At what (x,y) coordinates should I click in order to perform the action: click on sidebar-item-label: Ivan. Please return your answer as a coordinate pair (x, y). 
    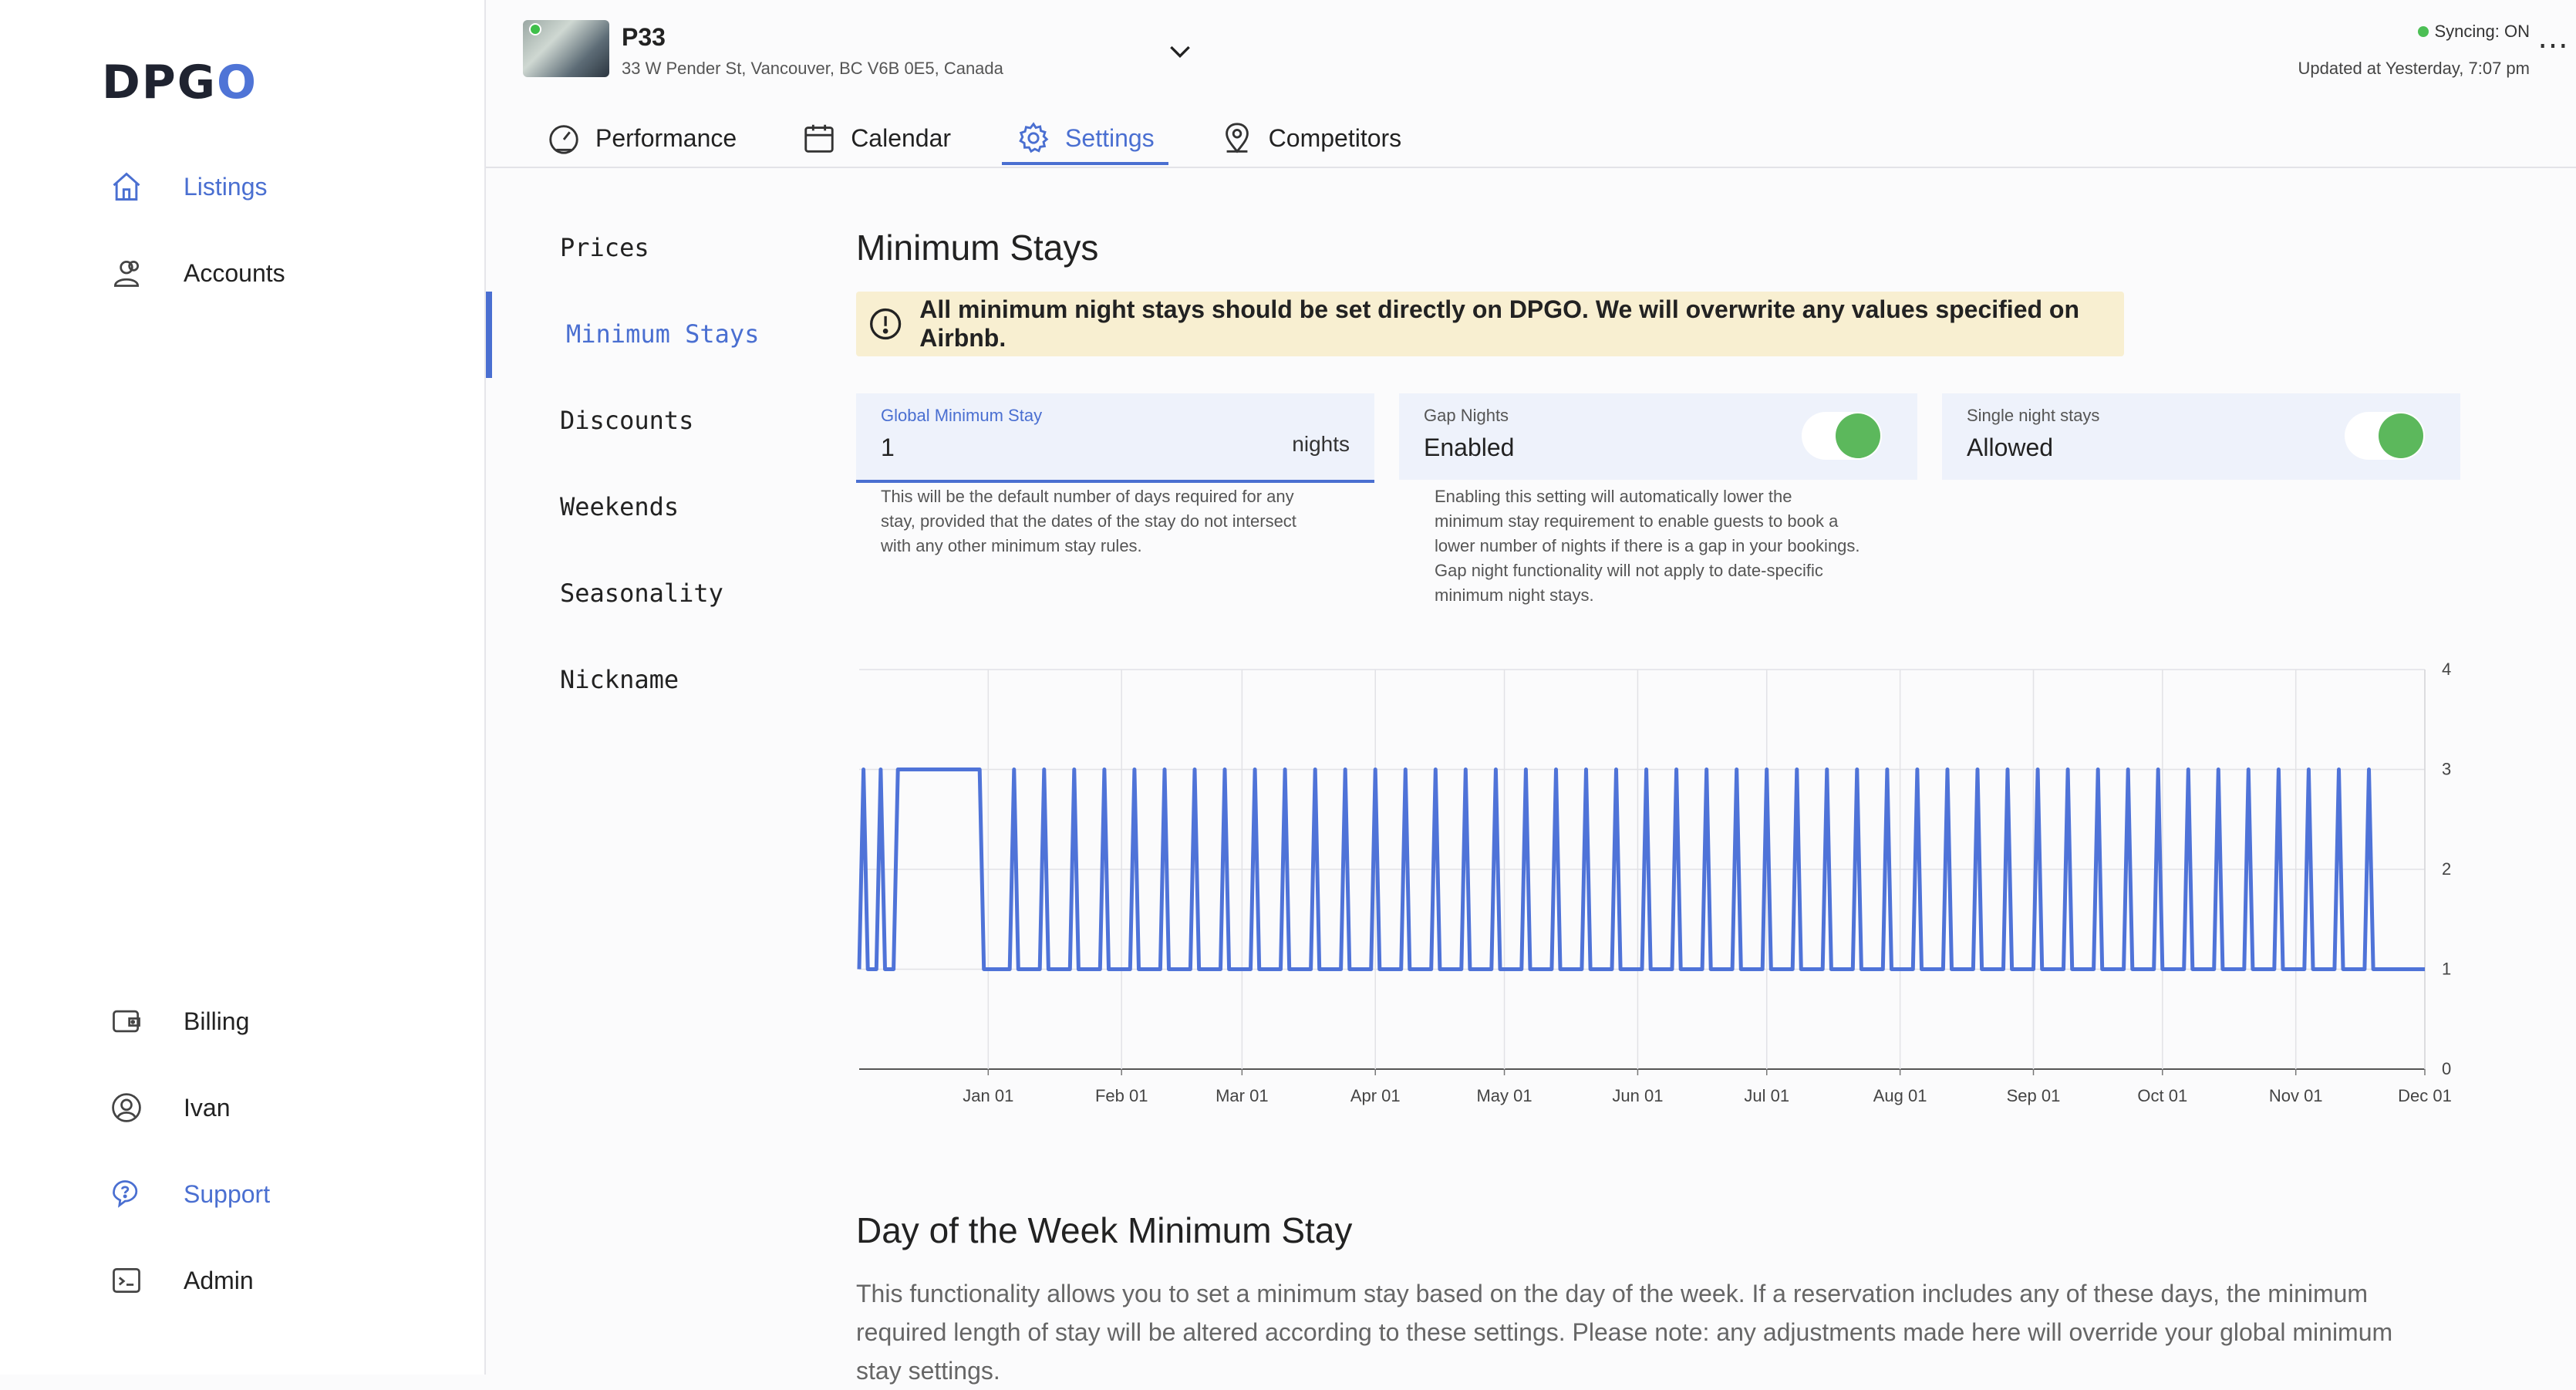
    Looking at the image, I should click on (207, 1107).